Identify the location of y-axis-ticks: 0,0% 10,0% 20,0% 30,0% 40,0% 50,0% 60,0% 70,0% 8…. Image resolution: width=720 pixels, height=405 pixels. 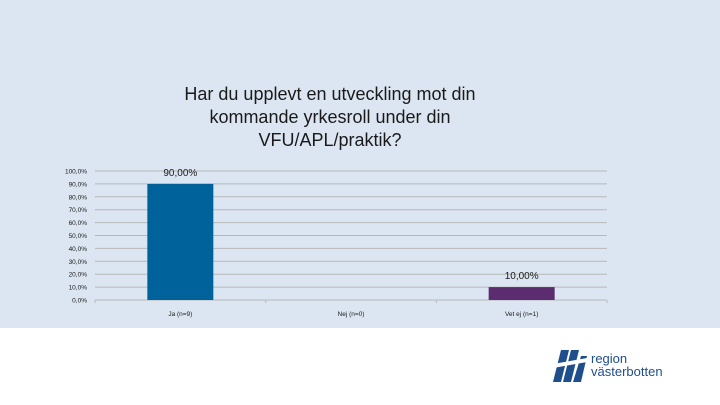
(76, 237).